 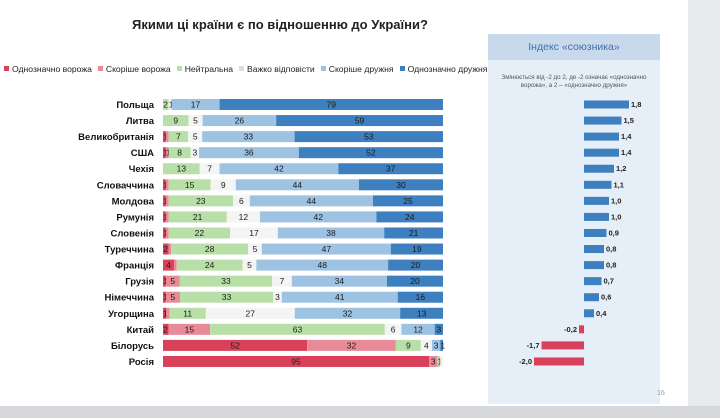 I want to click on legend-item-neutral: Нейтральна, so click(x=204, y=69).